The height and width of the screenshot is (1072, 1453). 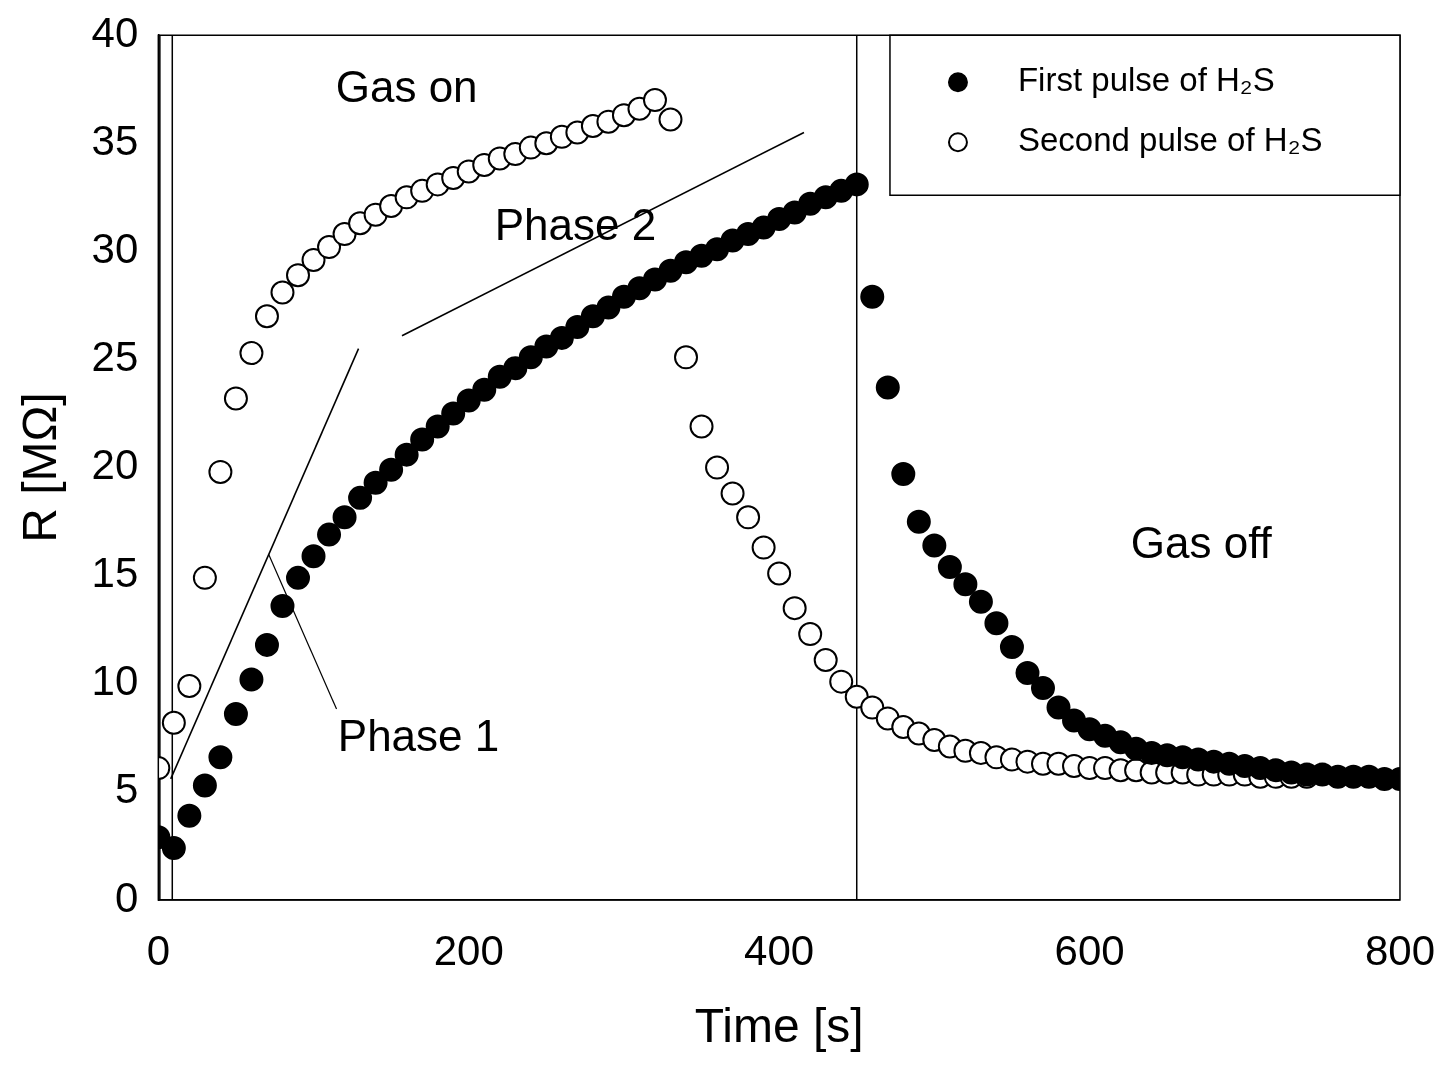 What do you see at coordinates (575, 225) in the screenshot?
I see `annotation: Phase 2` at bounding box center [575, 225].